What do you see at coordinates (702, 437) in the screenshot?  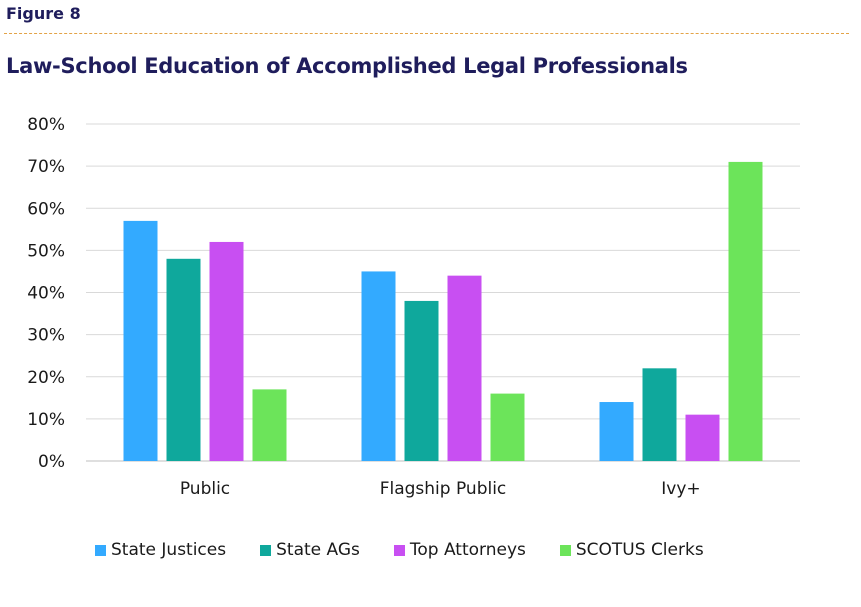 I see `bar-top-attorneys-ivy` at bounding box center [702, 437].